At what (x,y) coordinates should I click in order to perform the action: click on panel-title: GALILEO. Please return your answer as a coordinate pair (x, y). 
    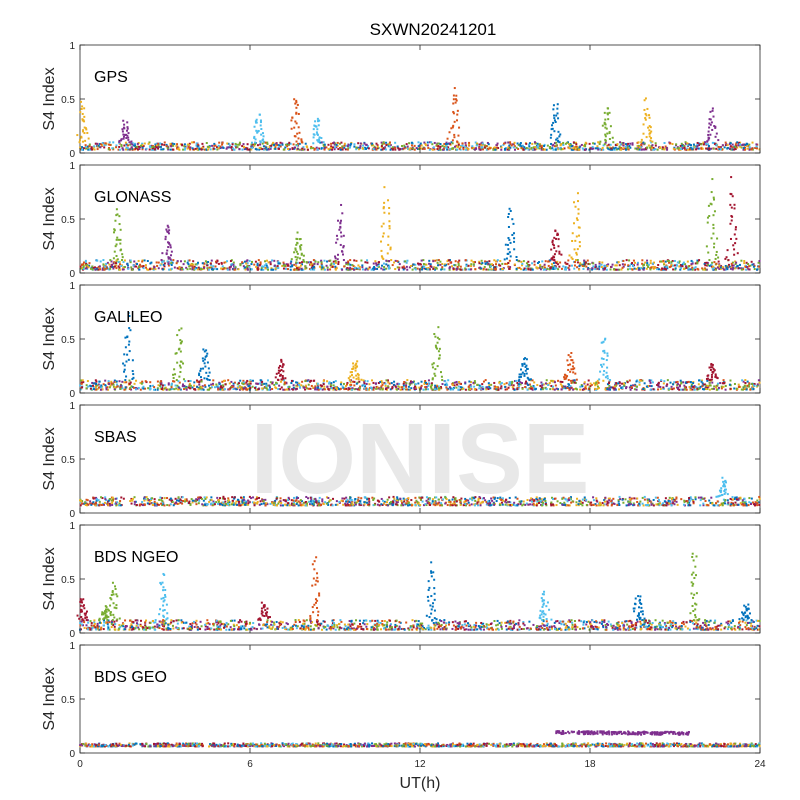
    Looking at the image, I should click on (128, 317).